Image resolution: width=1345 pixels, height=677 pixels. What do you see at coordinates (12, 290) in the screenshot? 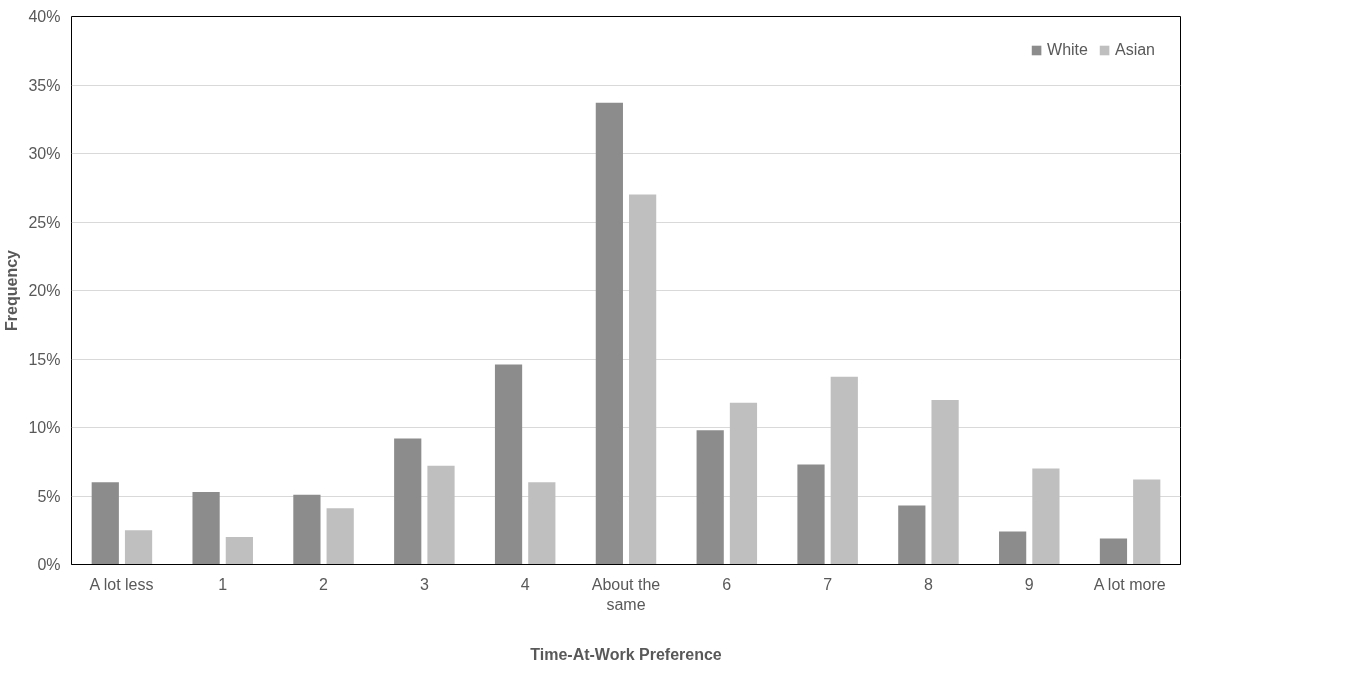
I see `y-axis-title: Frequency` at bounding box center [12, 290].